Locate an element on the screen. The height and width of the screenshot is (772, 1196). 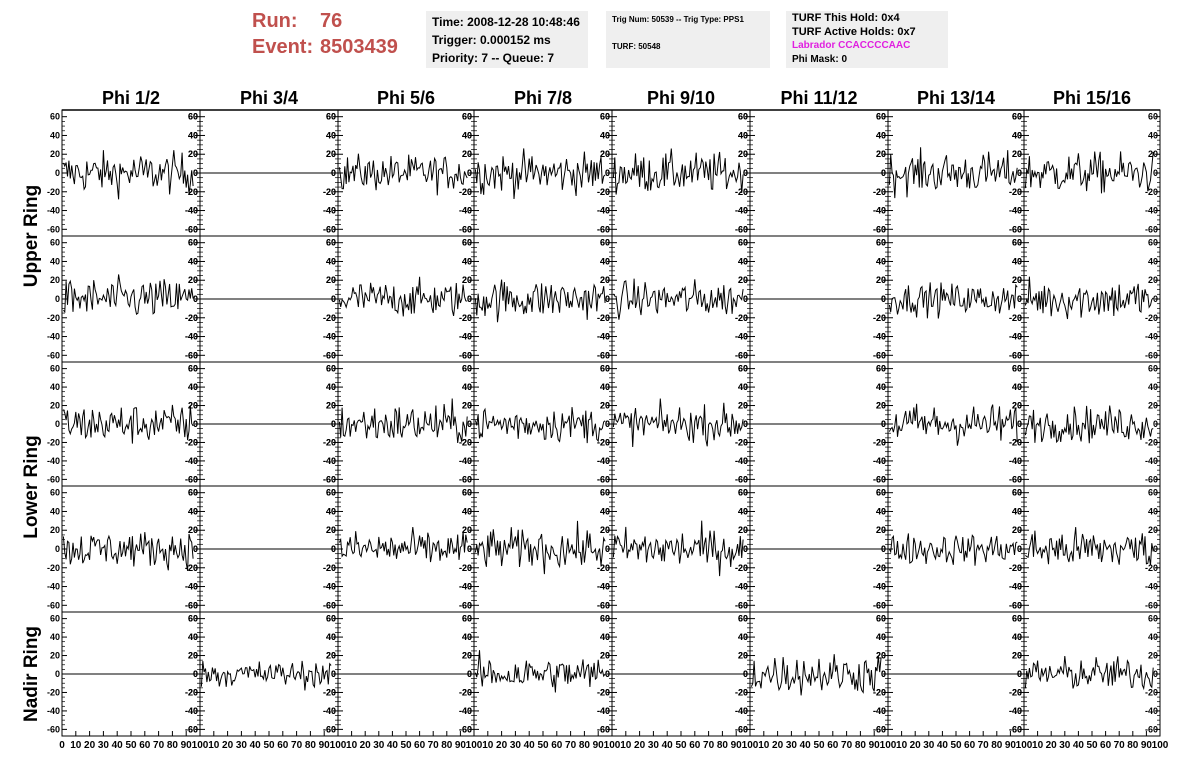
column-title: Phi 1/2 is located at coordinates (131, 98).